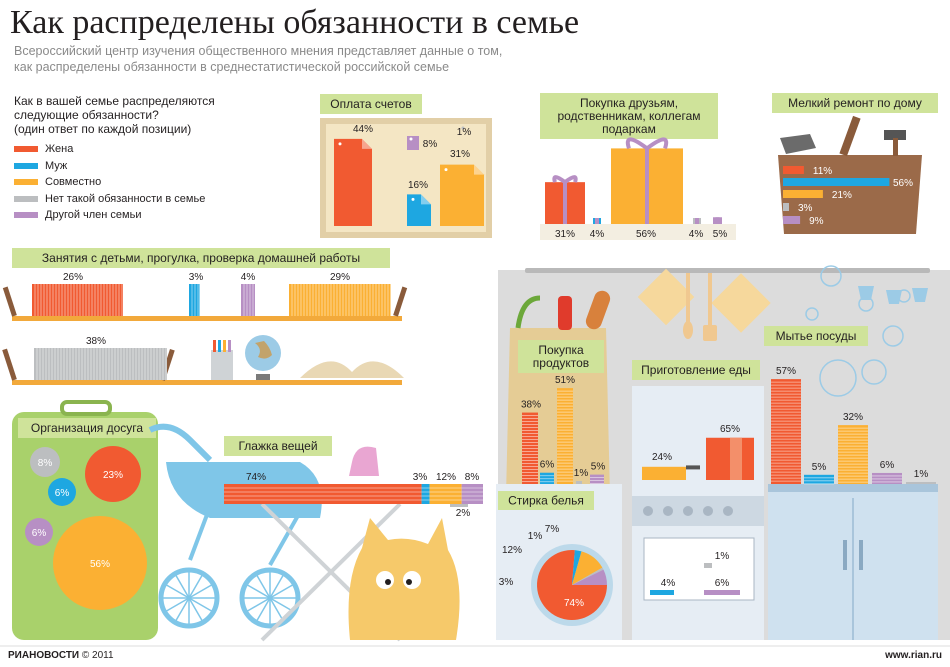  What do you see at coordinates (722, 556) in the screenshot?
I see `cooking-value-label: 1%` at bounding box center [722, 556].